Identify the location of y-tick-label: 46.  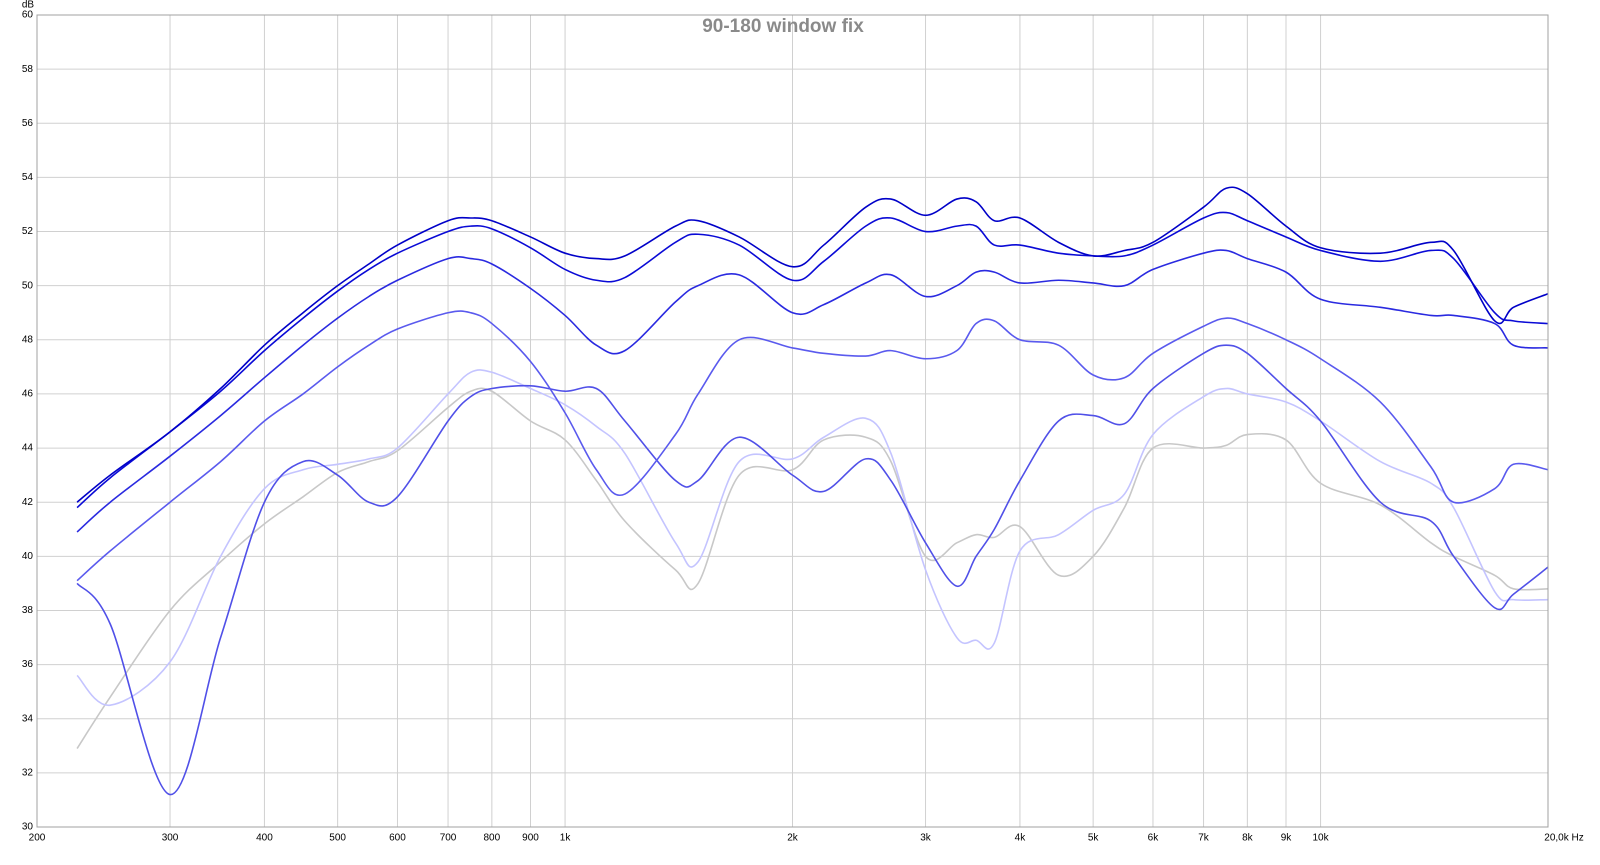
(28, 394).